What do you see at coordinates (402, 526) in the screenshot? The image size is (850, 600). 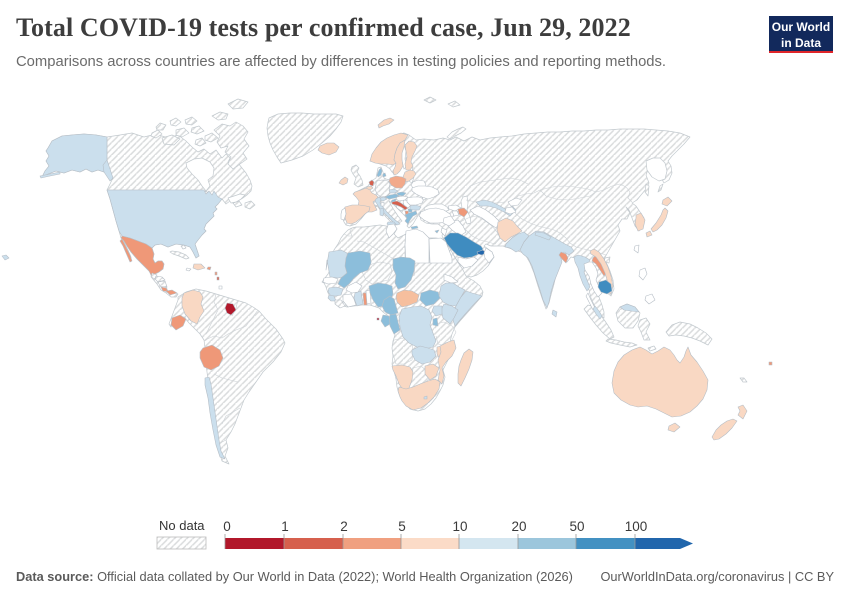 I see `svg-text: 5` at bounding box center [402, 526].